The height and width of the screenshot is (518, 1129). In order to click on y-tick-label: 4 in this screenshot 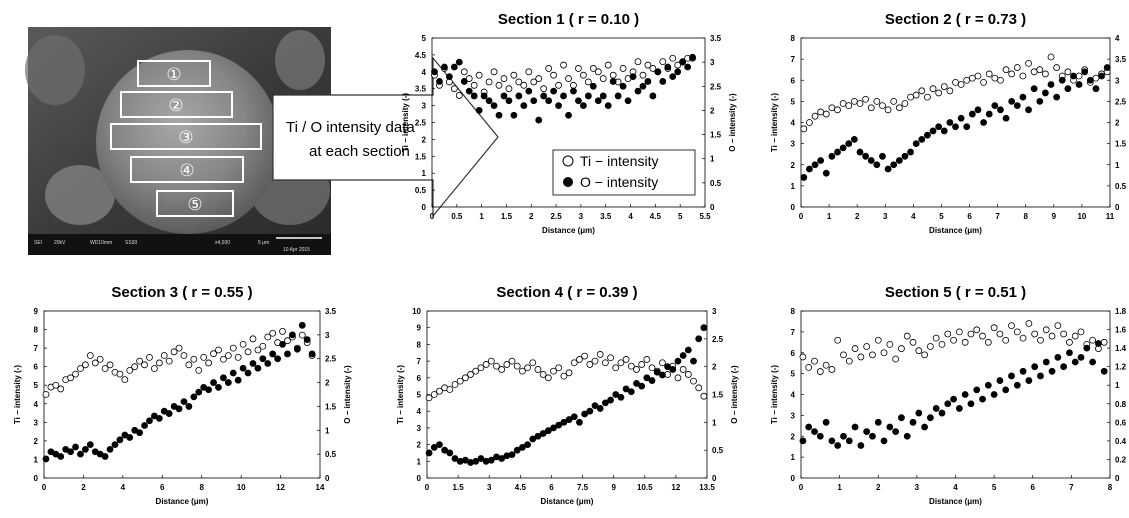, I will do `click(793, 395)`.